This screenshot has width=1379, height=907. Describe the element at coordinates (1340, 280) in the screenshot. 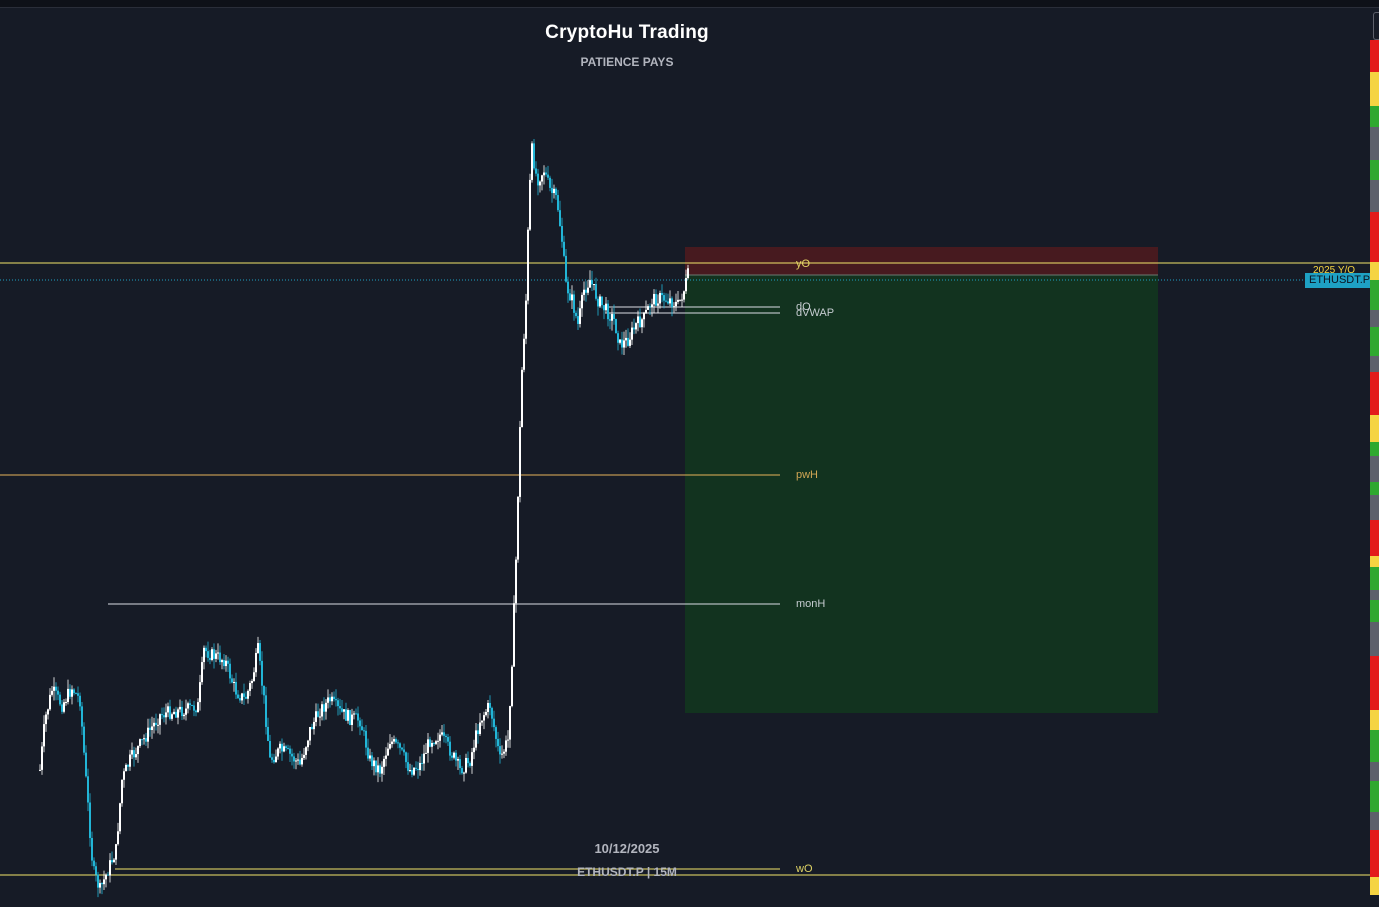

I see `symbol-price-badge: ETHUSDT.P` at that location.